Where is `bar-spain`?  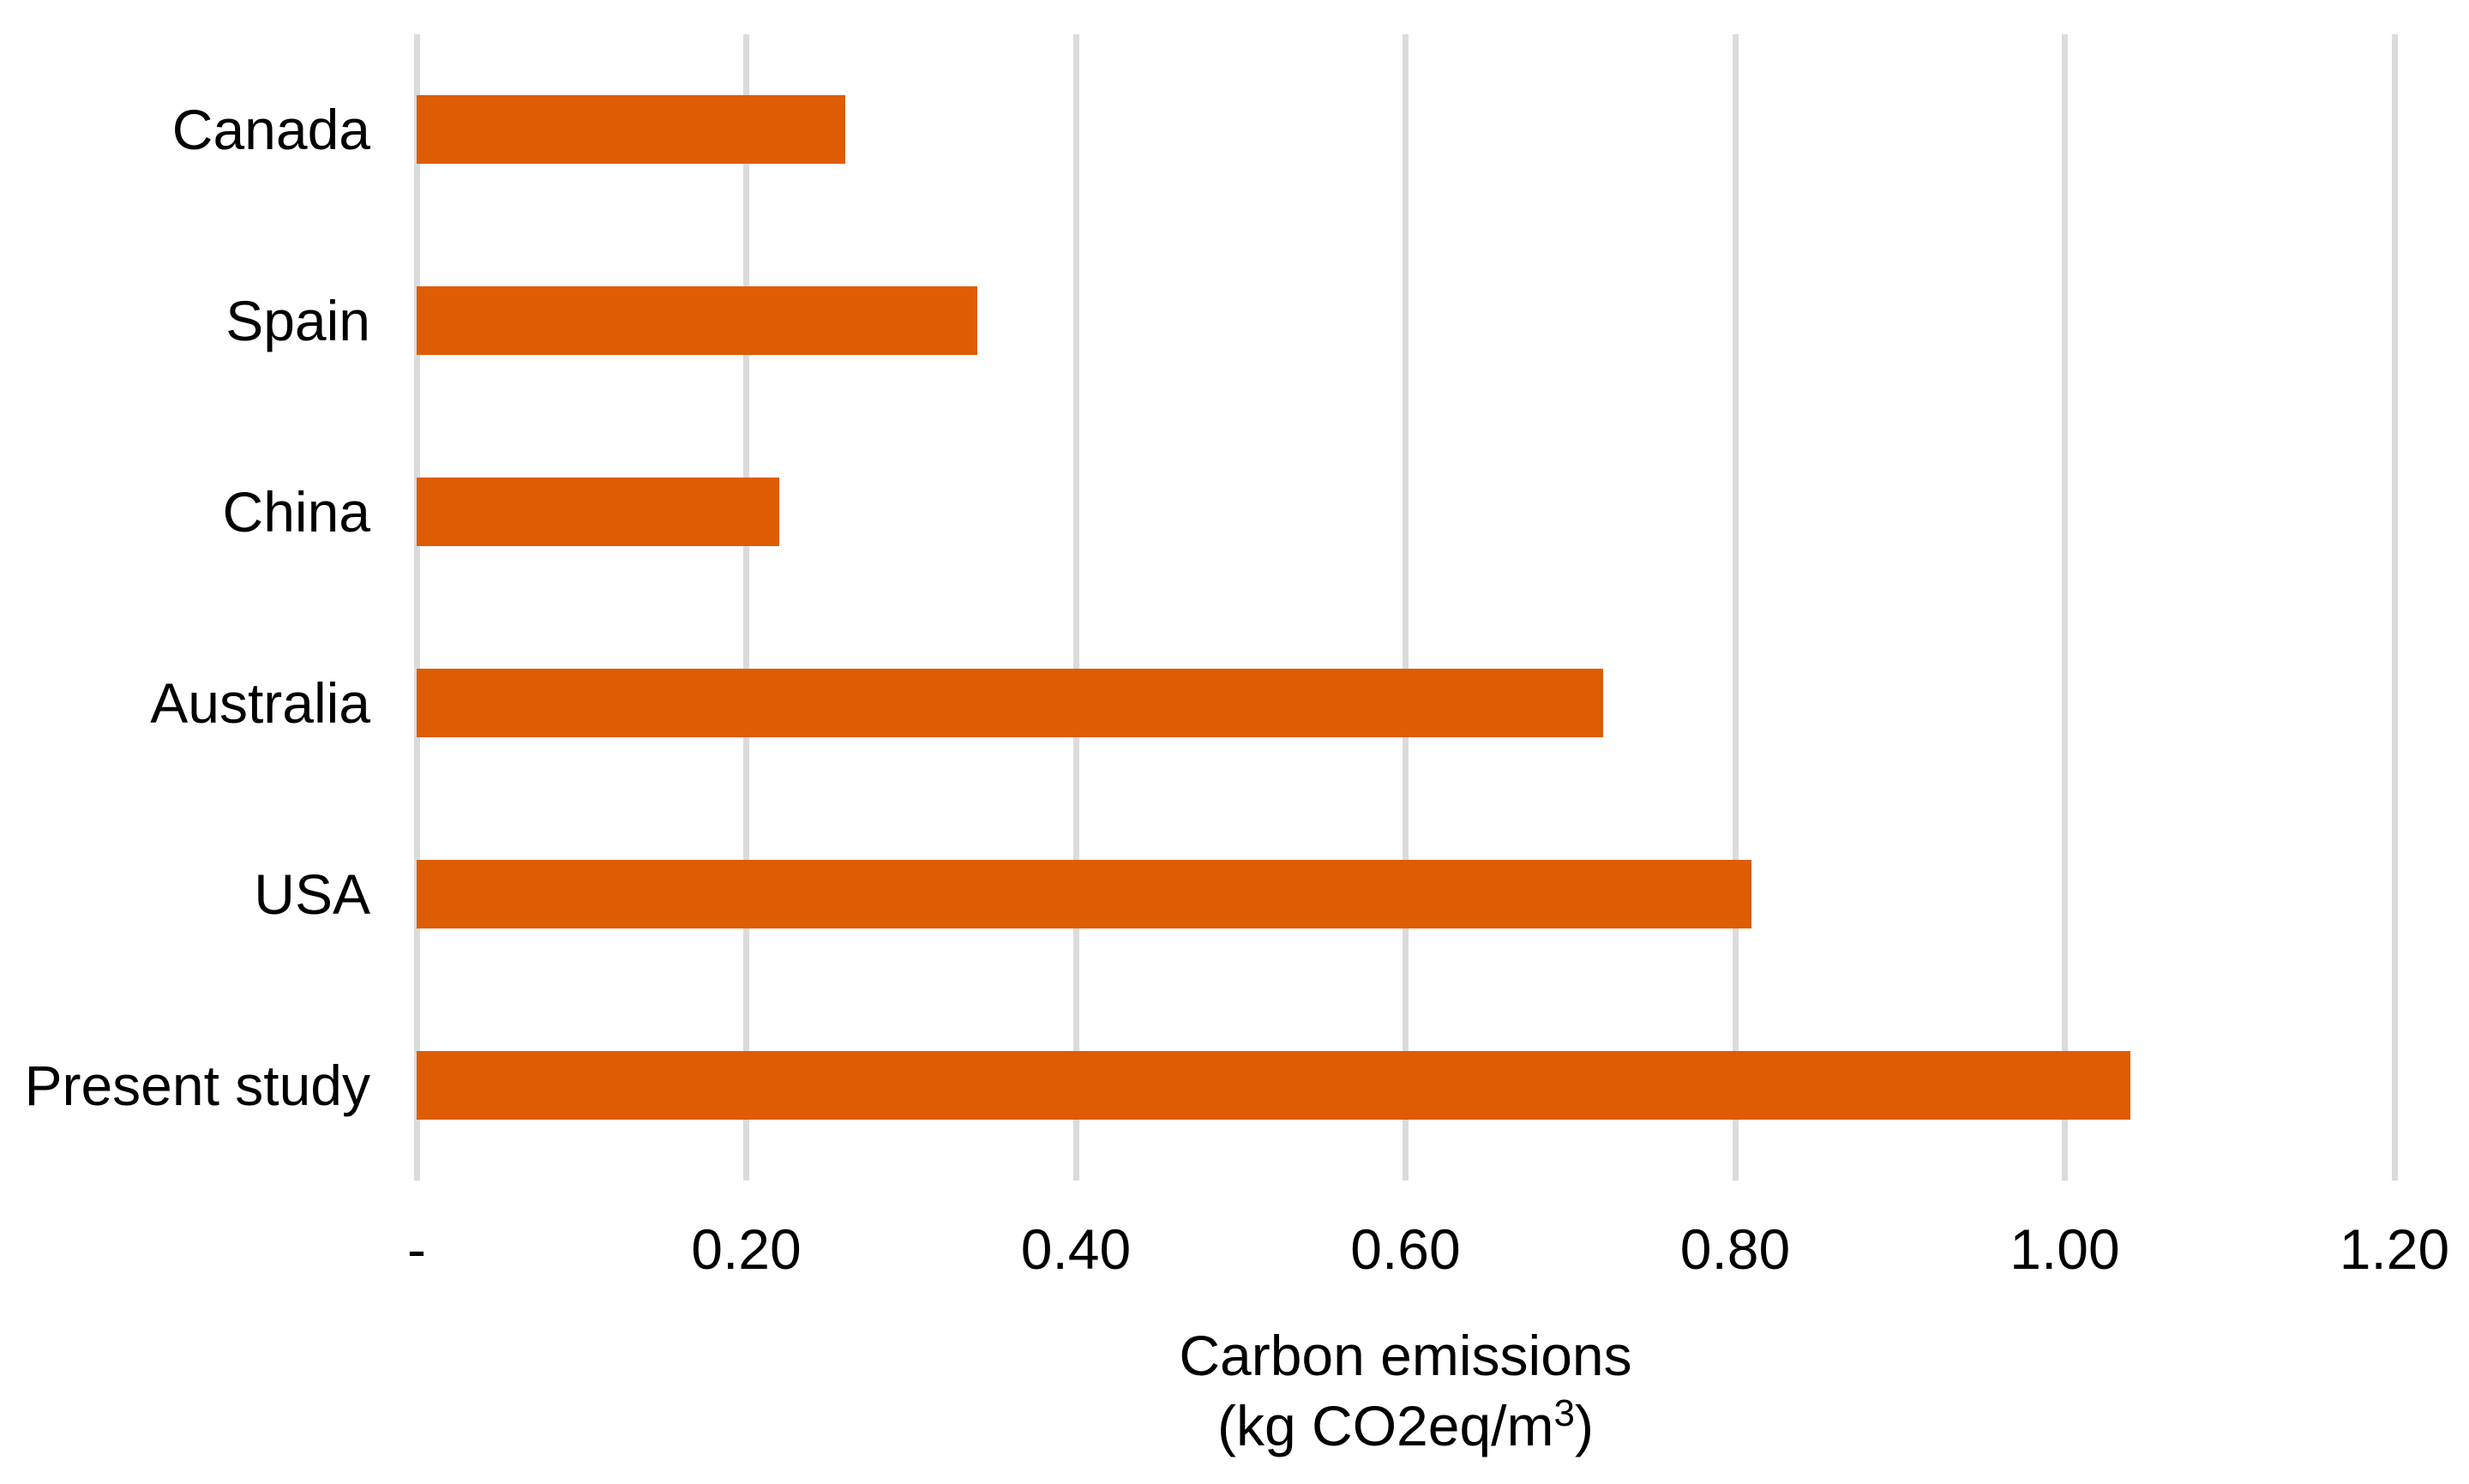 bar-spain is located at coordinates (697, 321).